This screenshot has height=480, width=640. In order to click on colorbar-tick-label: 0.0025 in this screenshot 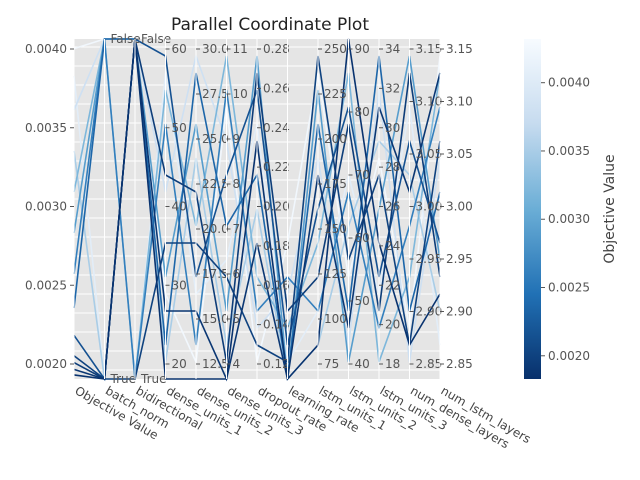, I will do `click(569, 288)`.